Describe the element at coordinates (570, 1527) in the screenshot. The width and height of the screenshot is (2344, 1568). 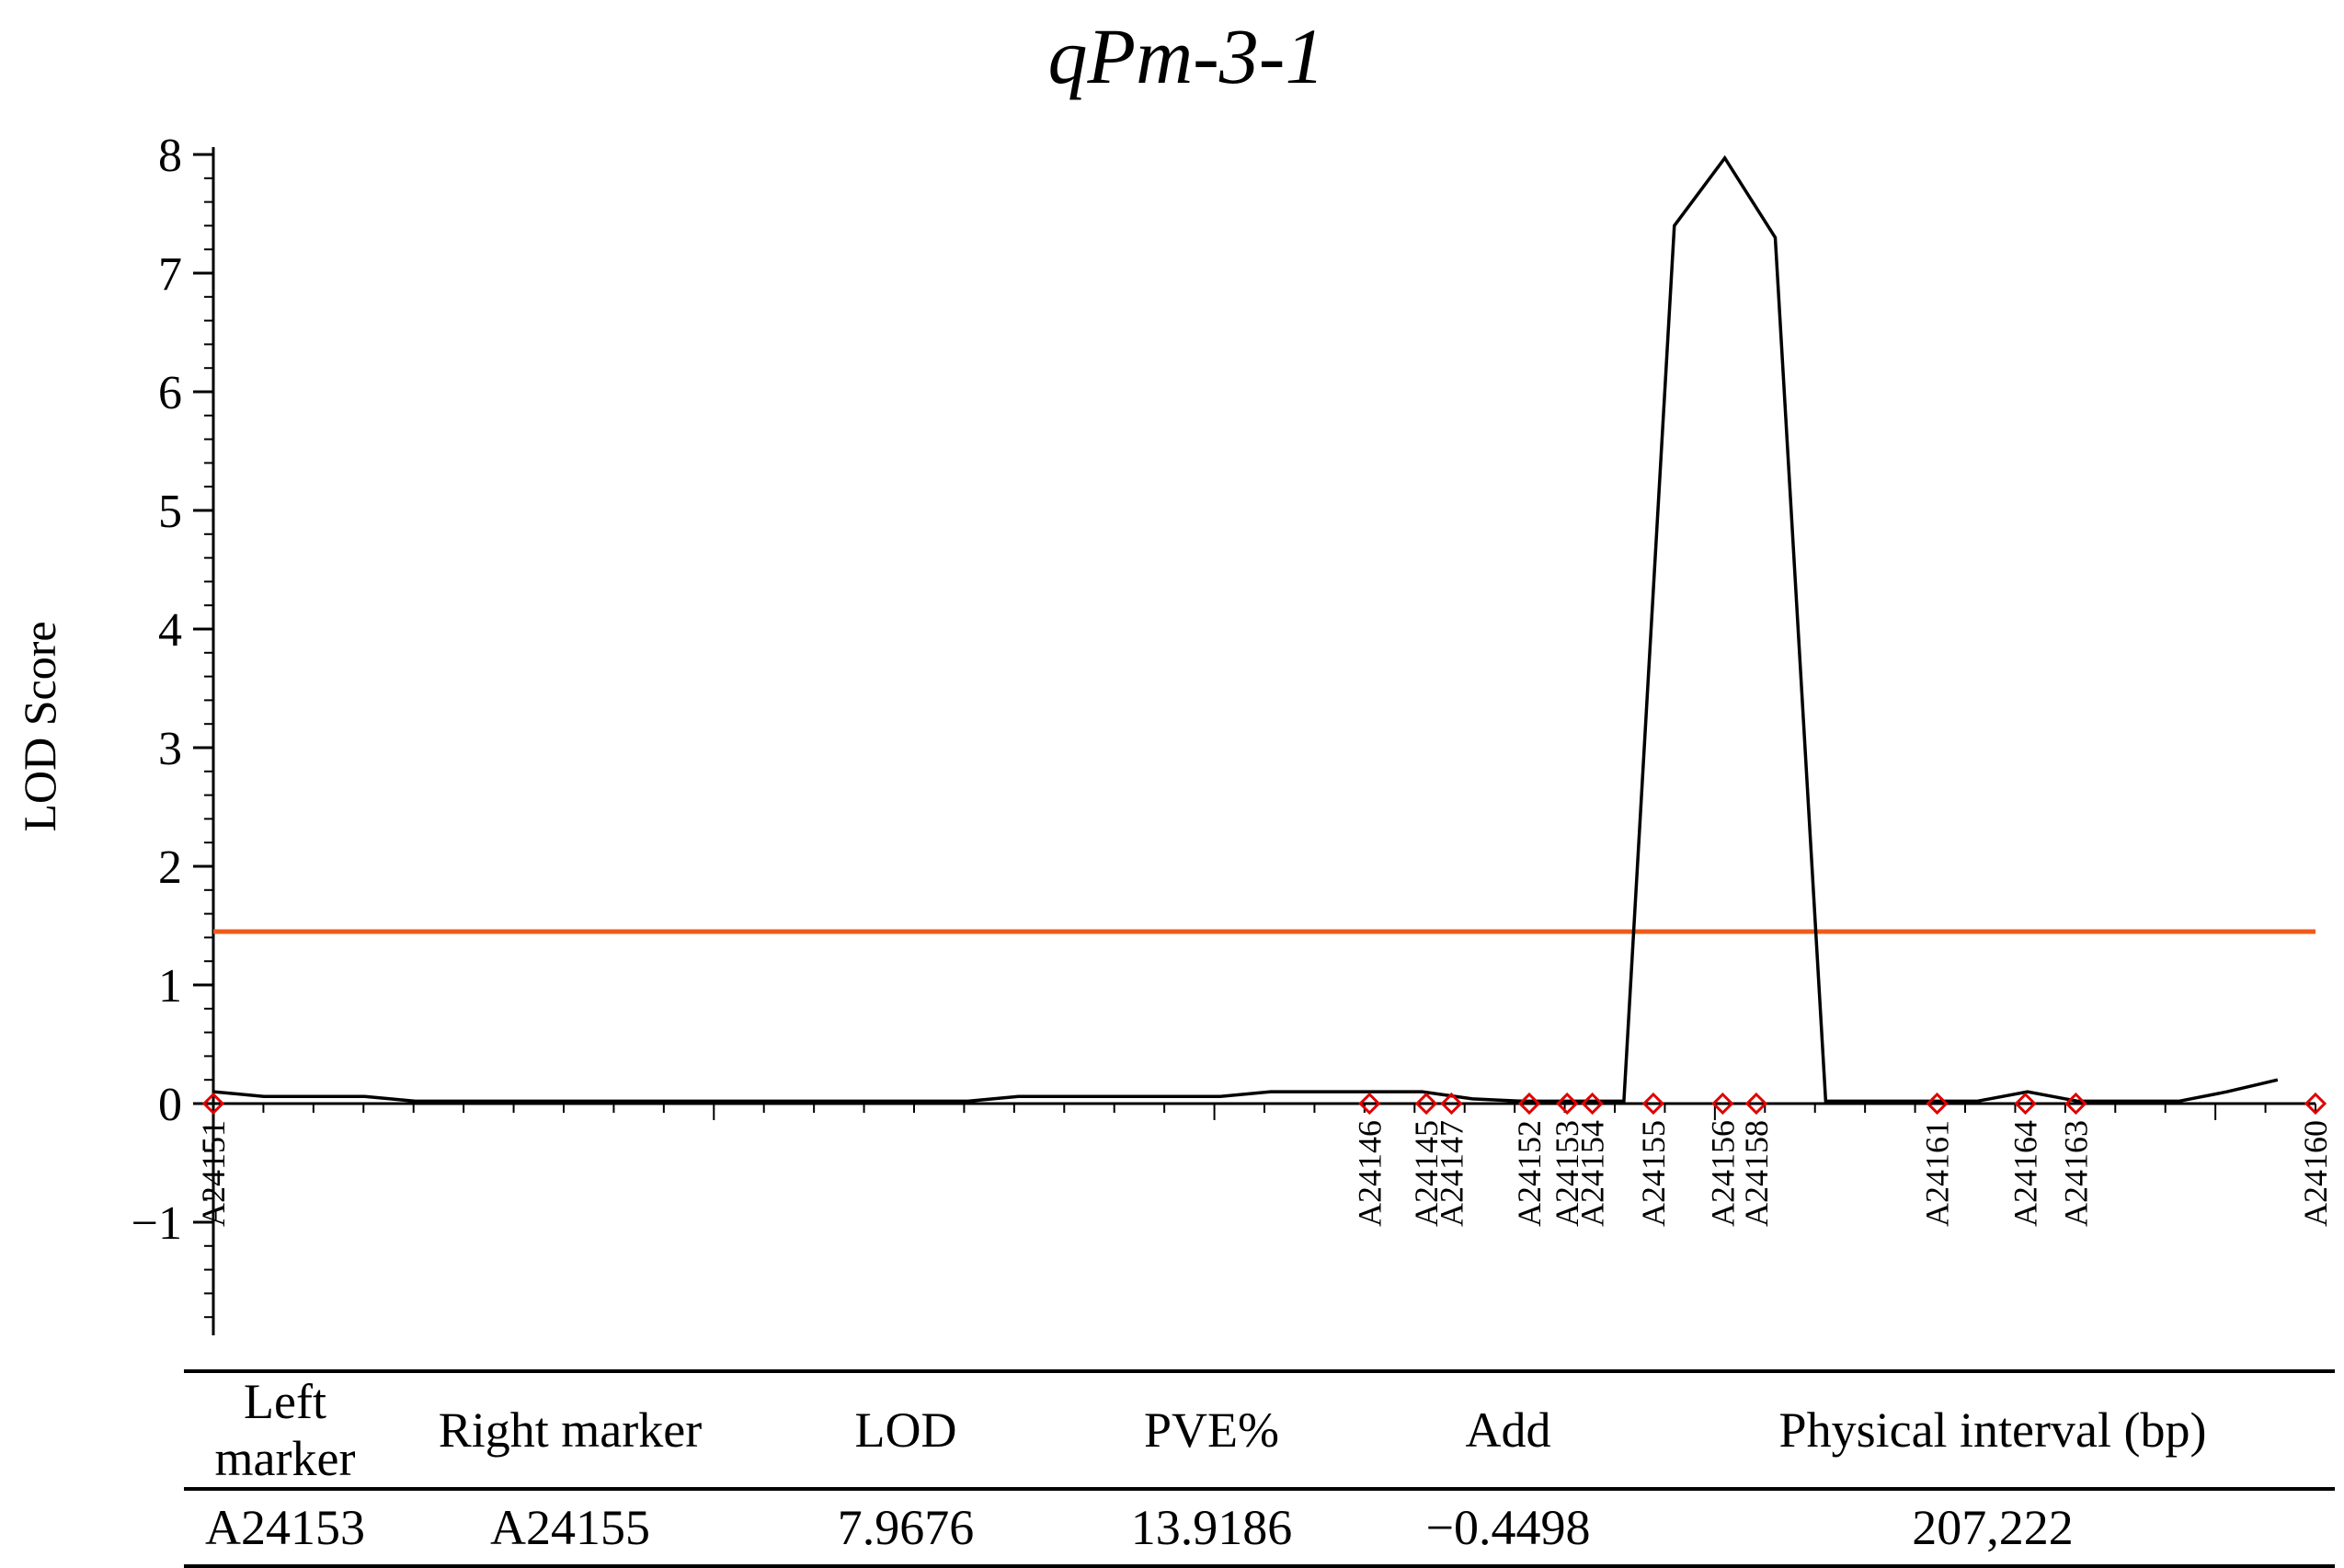
I see `cell-right-marker: A24155` at that location.